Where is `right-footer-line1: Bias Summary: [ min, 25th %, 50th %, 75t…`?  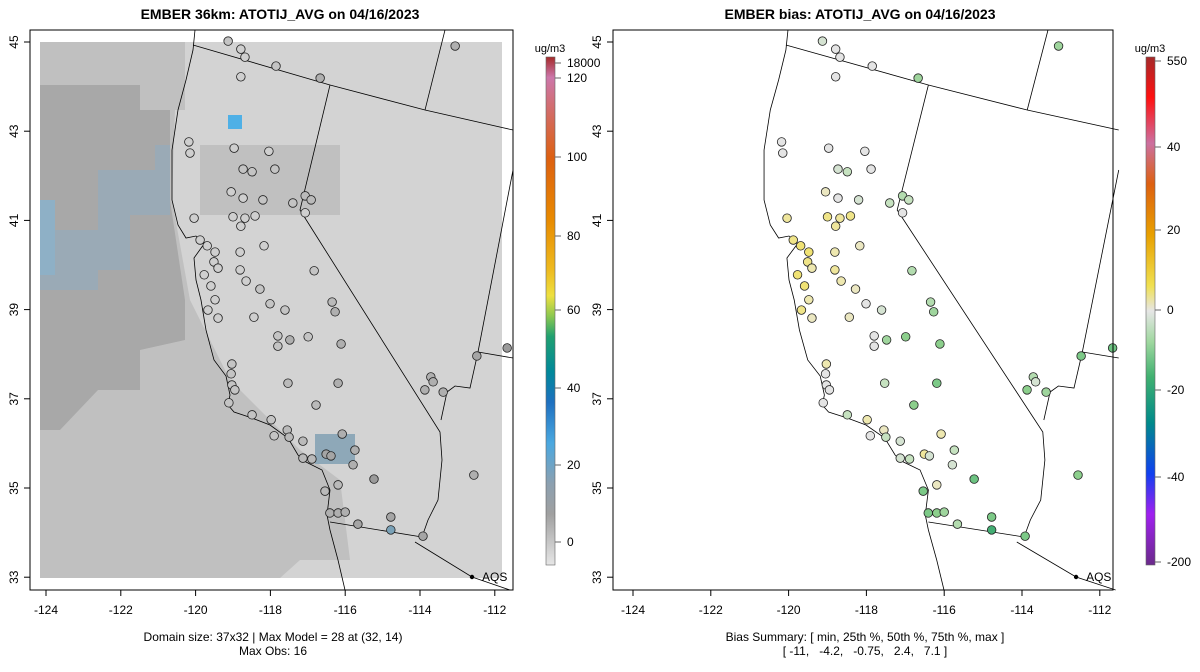 right-footer-line1: Bias Summary: [ min, 25th %, 50th %, 75t… is located at coordinates (865, 637).